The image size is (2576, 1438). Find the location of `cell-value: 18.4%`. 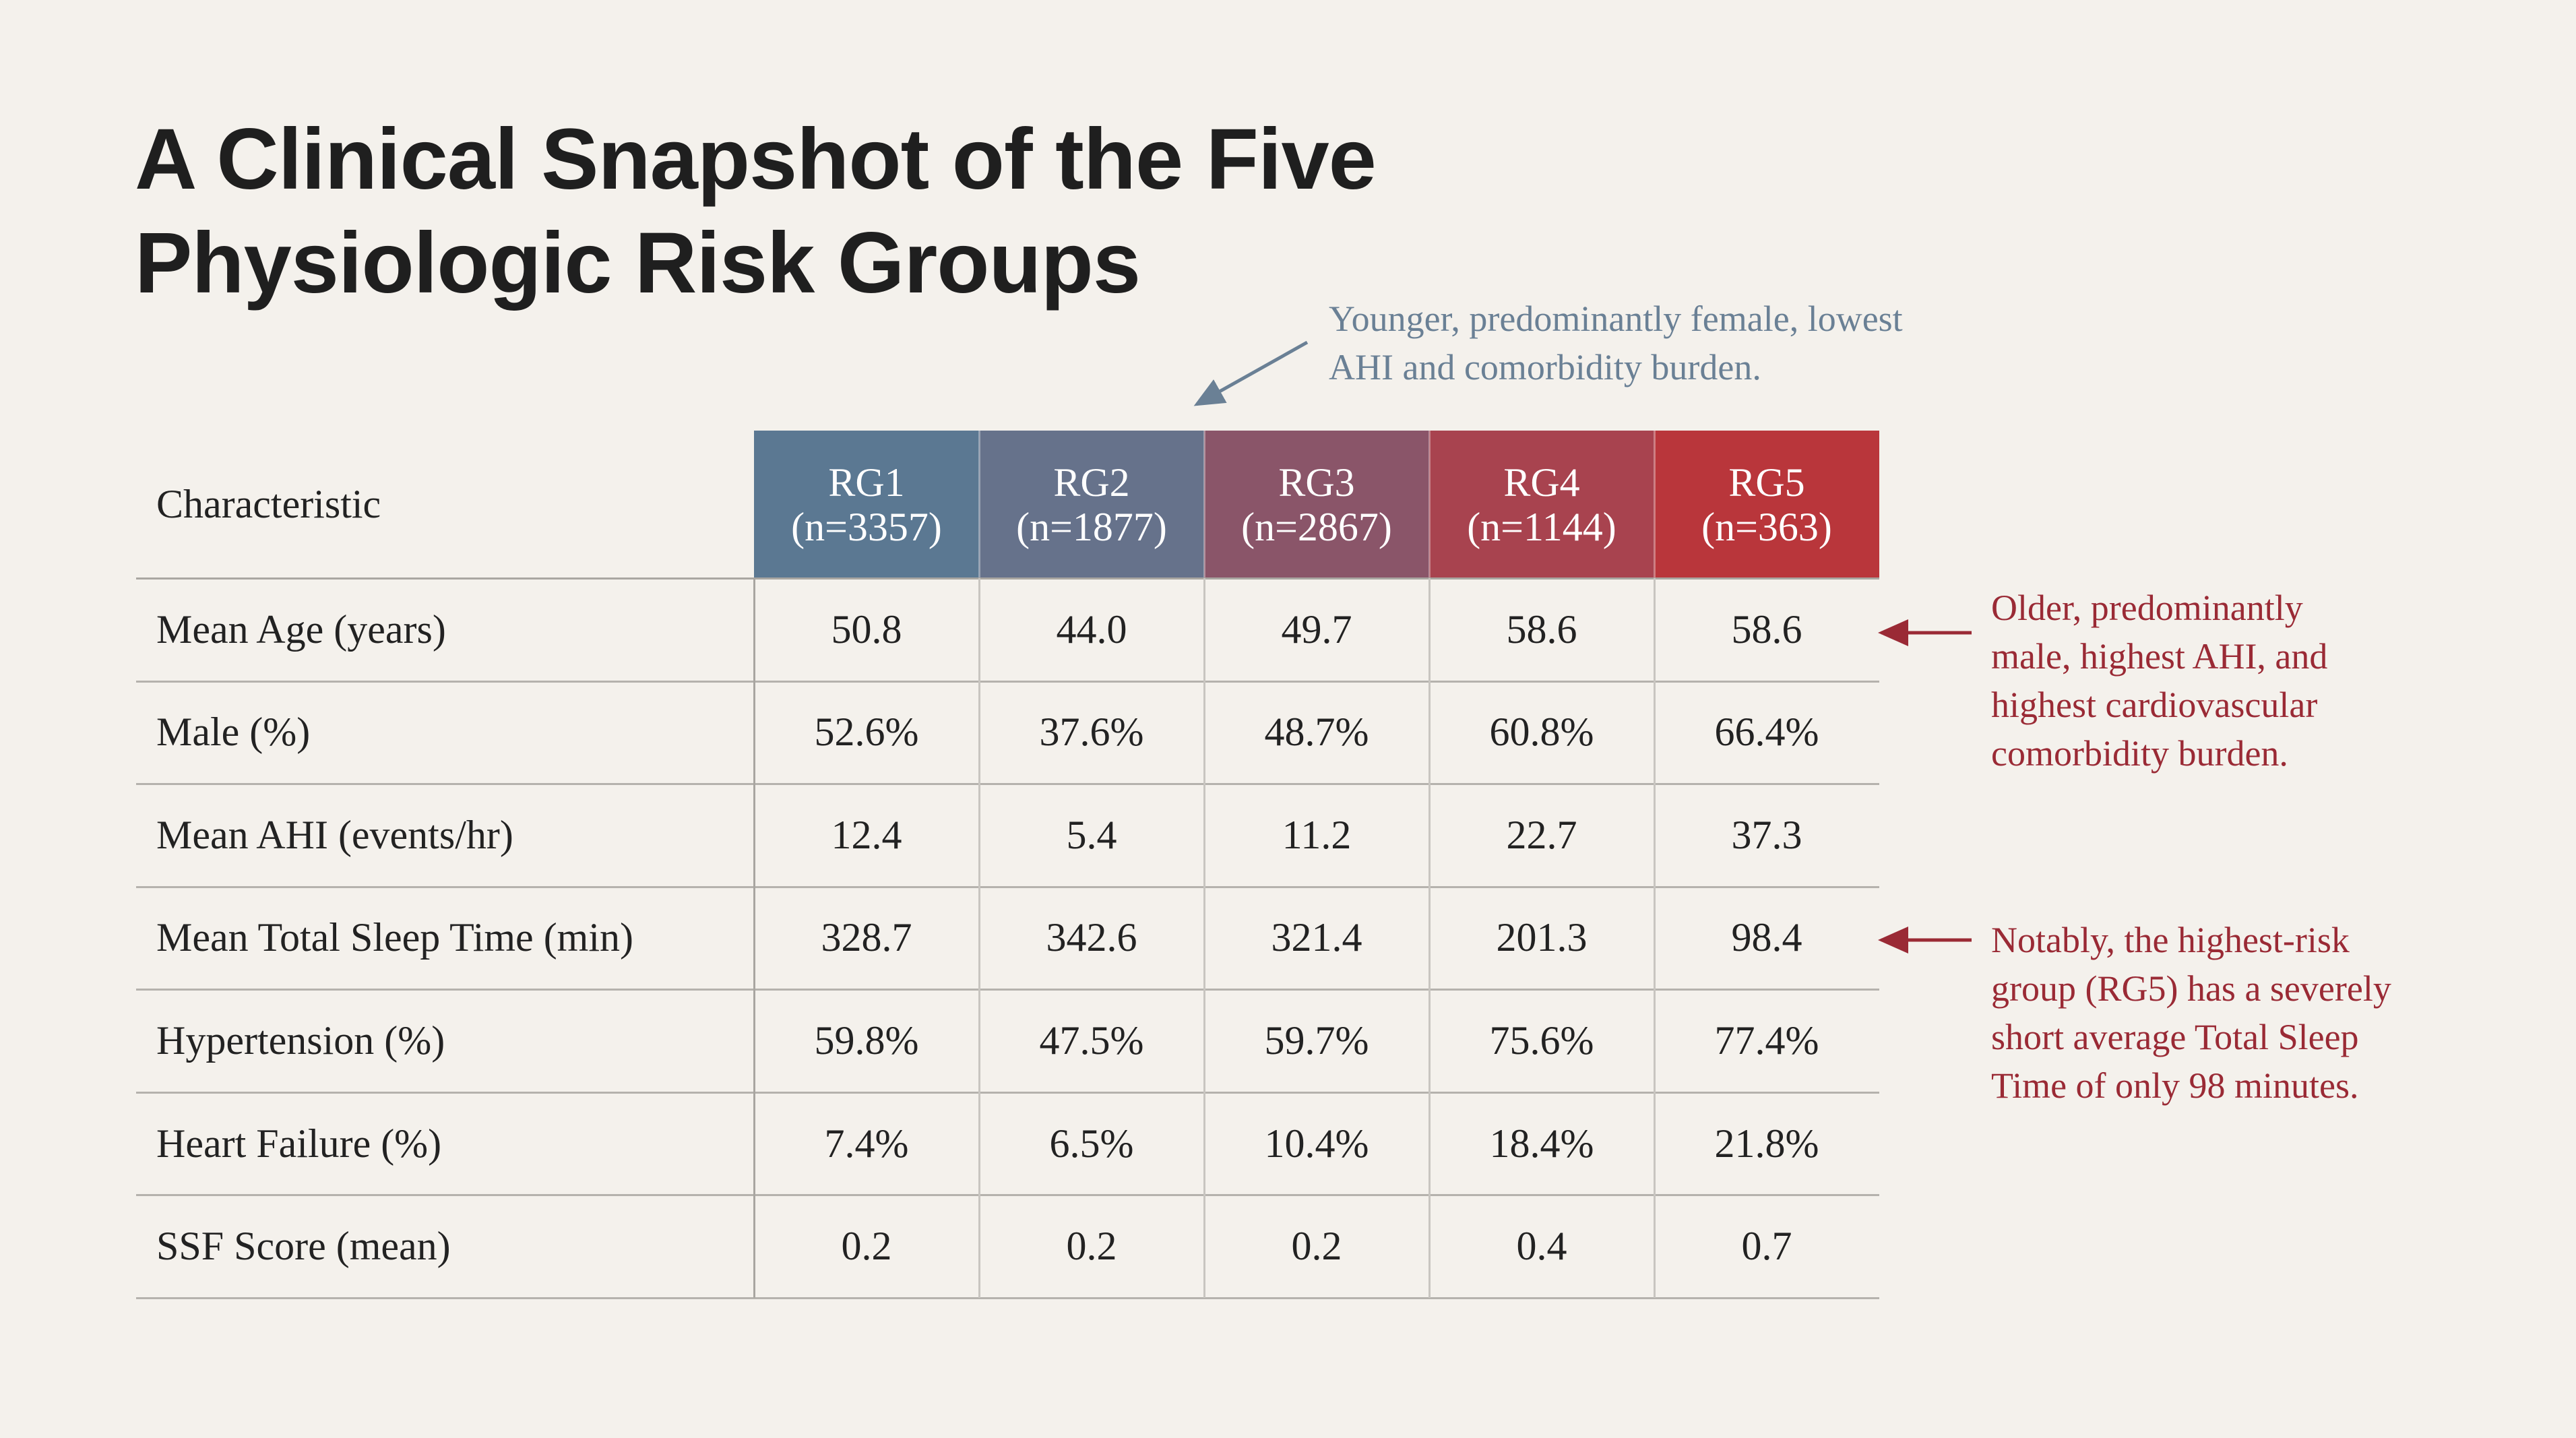

cell-value: 18.4% is located at coordinates (1541, 1143).